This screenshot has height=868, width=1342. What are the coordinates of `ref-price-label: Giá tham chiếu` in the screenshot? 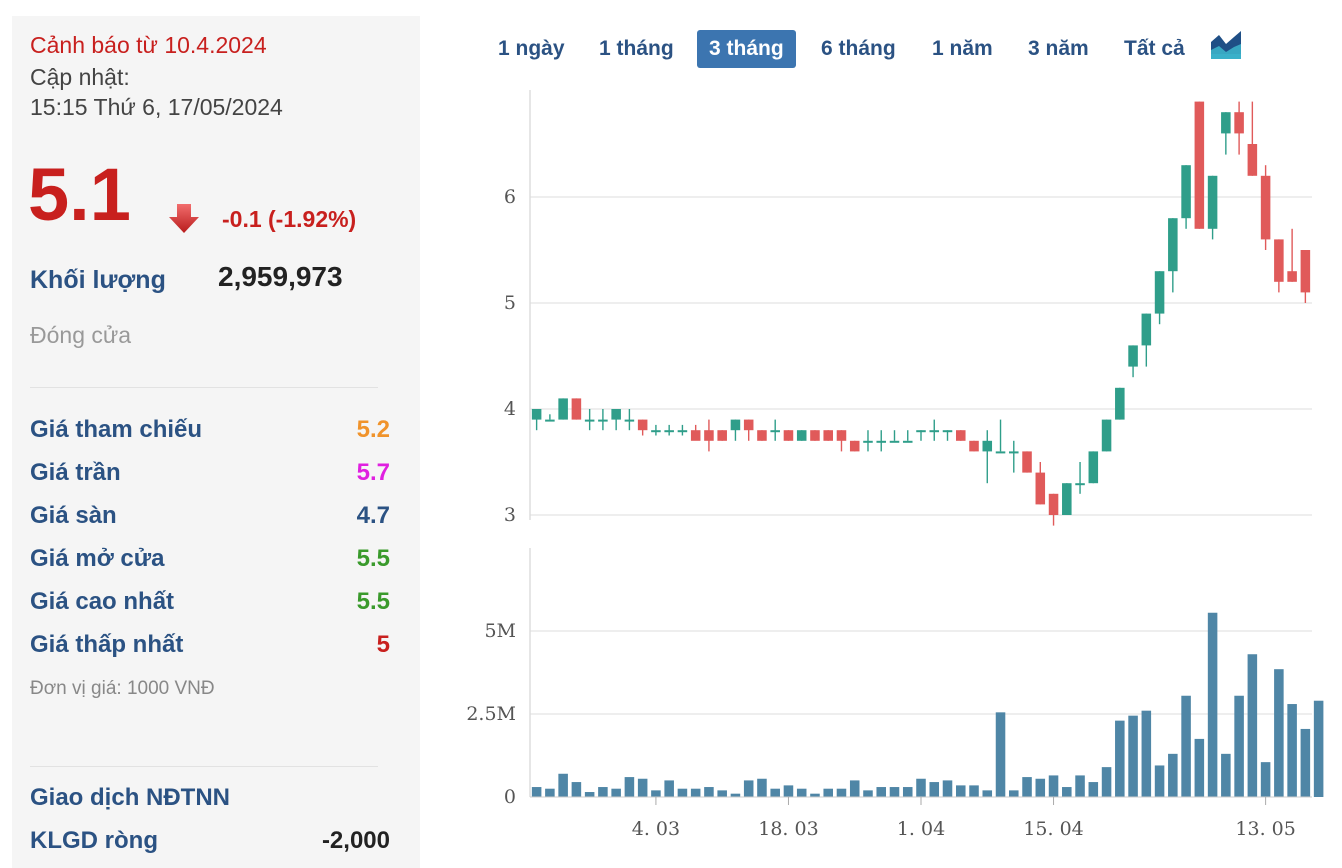 It's located at (116, 429).